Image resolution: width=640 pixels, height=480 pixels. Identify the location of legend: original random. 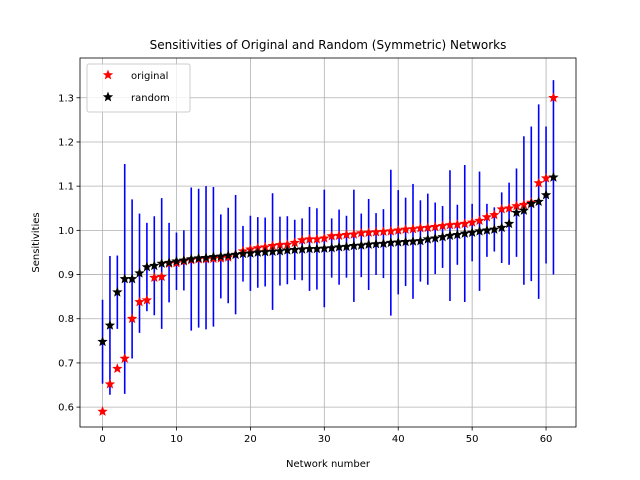
(138, 88).